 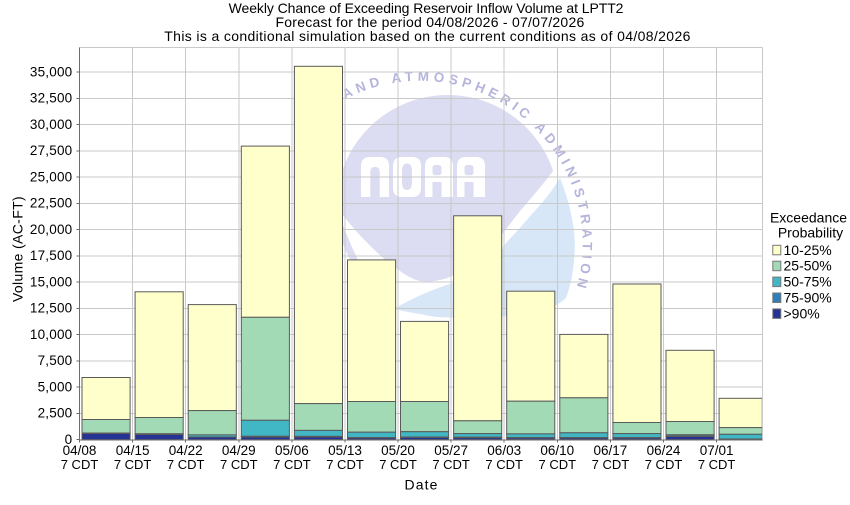 What do you see at coordinates (808, 250) in the screenshot?
I see `svg-text: 10-25%` at bounding box center [808, 250].